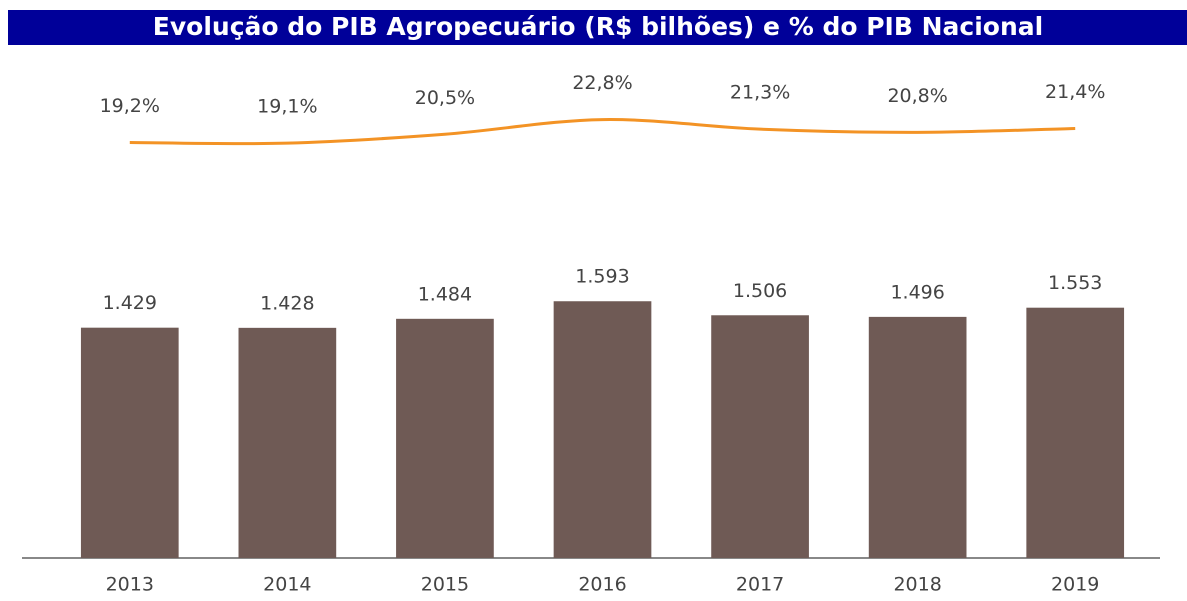 The width and height of the screenshot is (1187, 601). What do you see at coordinates (445, 294) in the screenshot?
I see `data-label: 1.484` at bounding box center [445, 294].